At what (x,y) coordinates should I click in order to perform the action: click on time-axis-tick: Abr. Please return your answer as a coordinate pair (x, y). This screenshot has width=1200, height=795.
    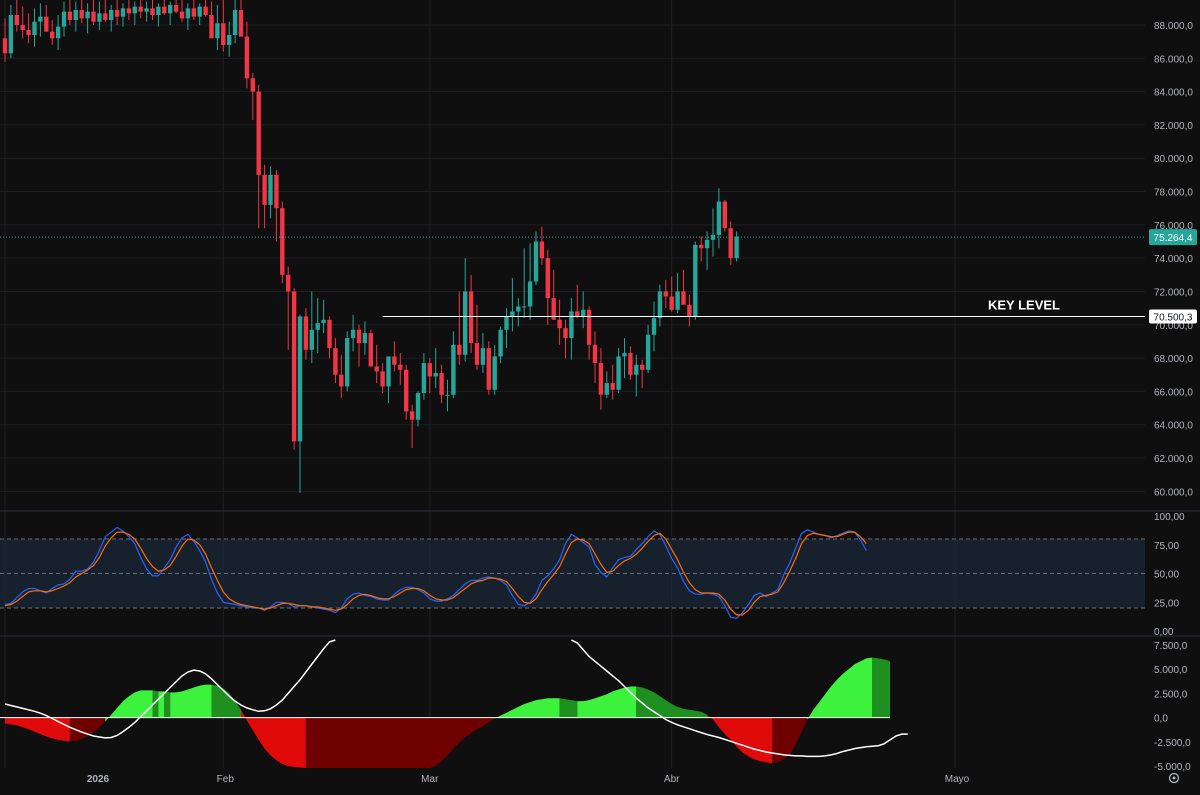
    Looking at the image, I should click on (672, 779).